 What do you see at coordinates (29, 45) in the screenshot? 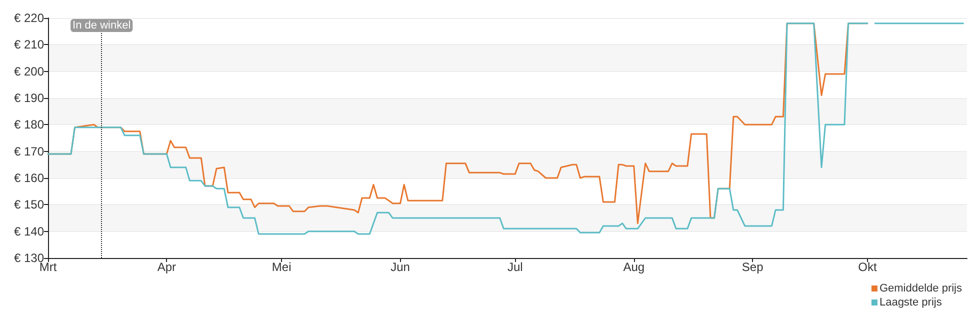
I see `y-tick-label: € 210` at bounding box center [29, 45].